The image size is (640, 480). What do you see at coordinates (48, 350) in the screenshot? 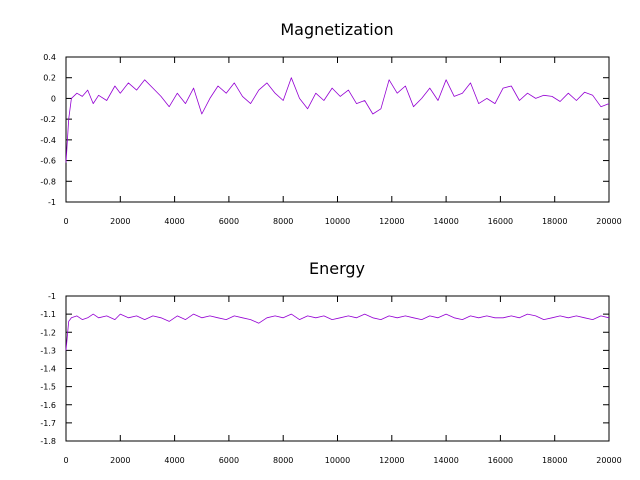
I see `y-tick-label: -1.3` at bounding box center [48, 350].